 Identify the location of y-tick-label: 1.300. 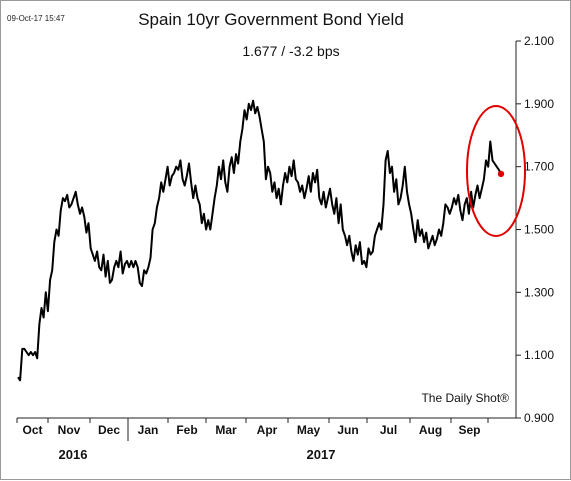
(539, 292).